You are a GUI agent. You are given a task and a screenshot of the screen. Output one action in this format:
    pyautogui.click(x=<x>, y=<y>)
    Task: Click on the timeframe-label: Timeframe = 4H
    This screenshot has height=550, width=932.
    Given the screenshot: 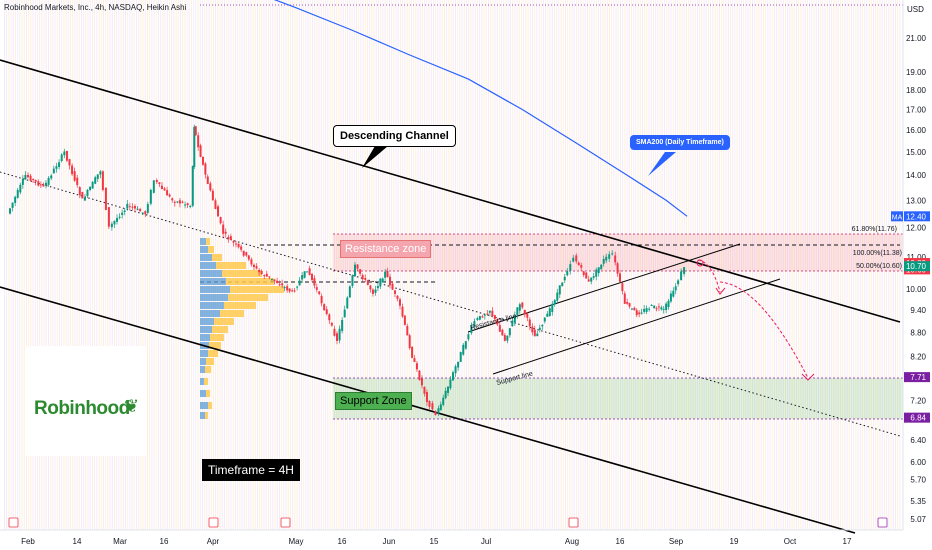 What is the action you would take?
    pyautogui.click(x=251, y=470)
    